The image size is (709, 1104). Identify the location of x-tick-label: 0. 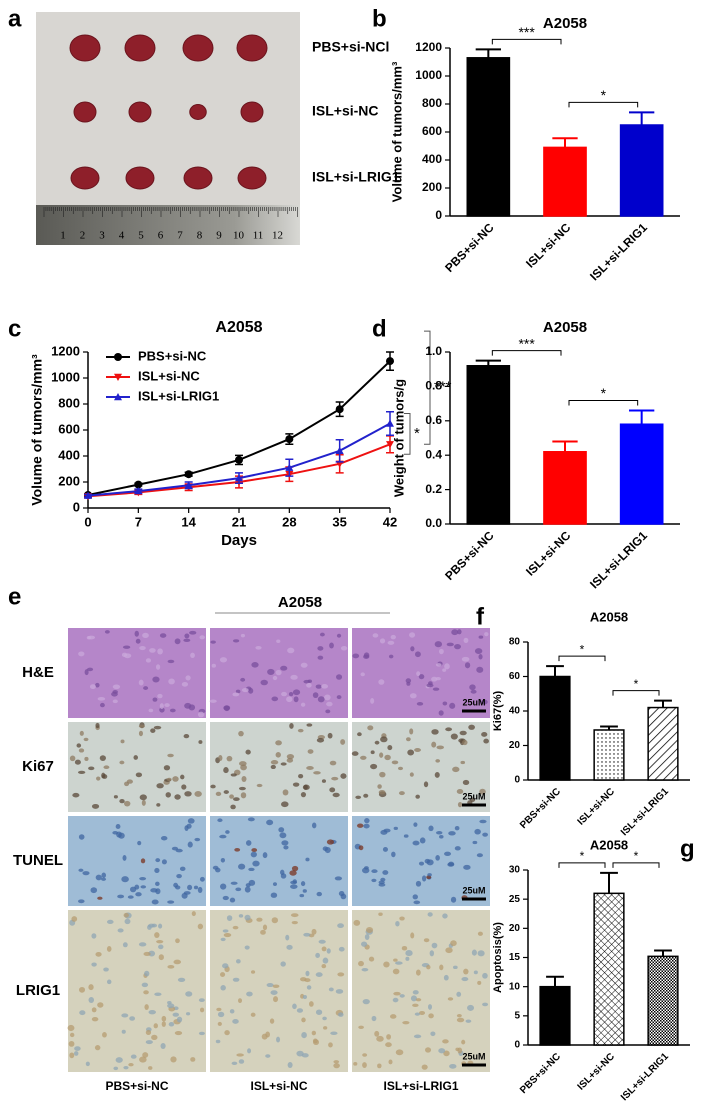
(87, 521).